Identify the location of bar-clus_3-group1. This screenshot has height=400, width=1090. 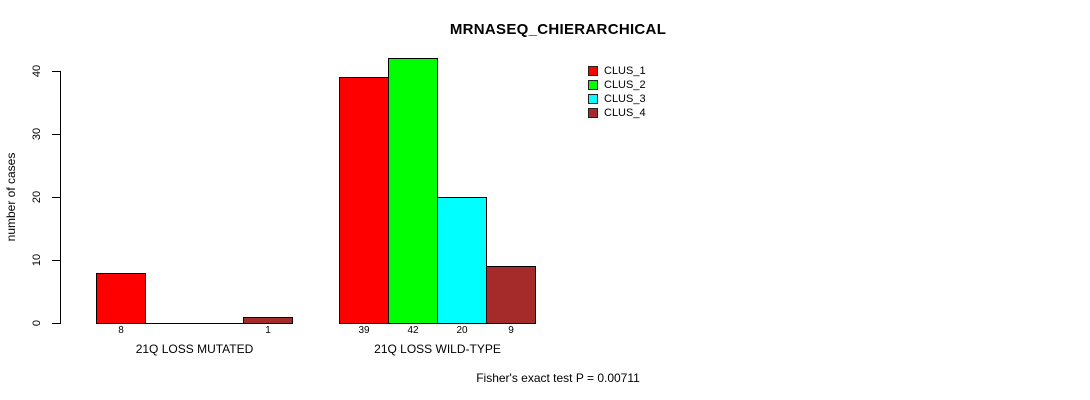
(219, 323).